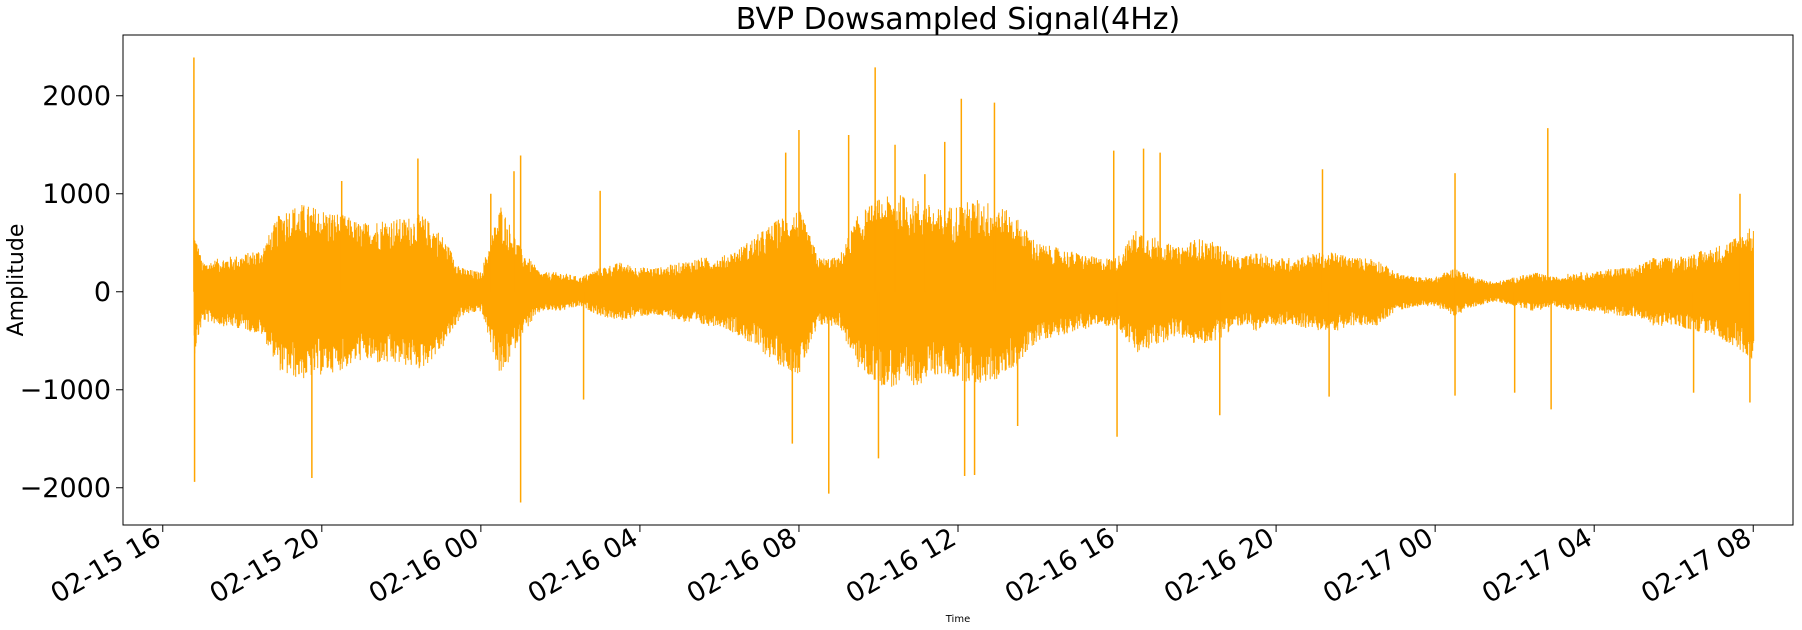 Image resolution: width=1802 pixels, height=630 pixels. I want to click on x-tick-label: 02-17 04, so click(1537, 566).